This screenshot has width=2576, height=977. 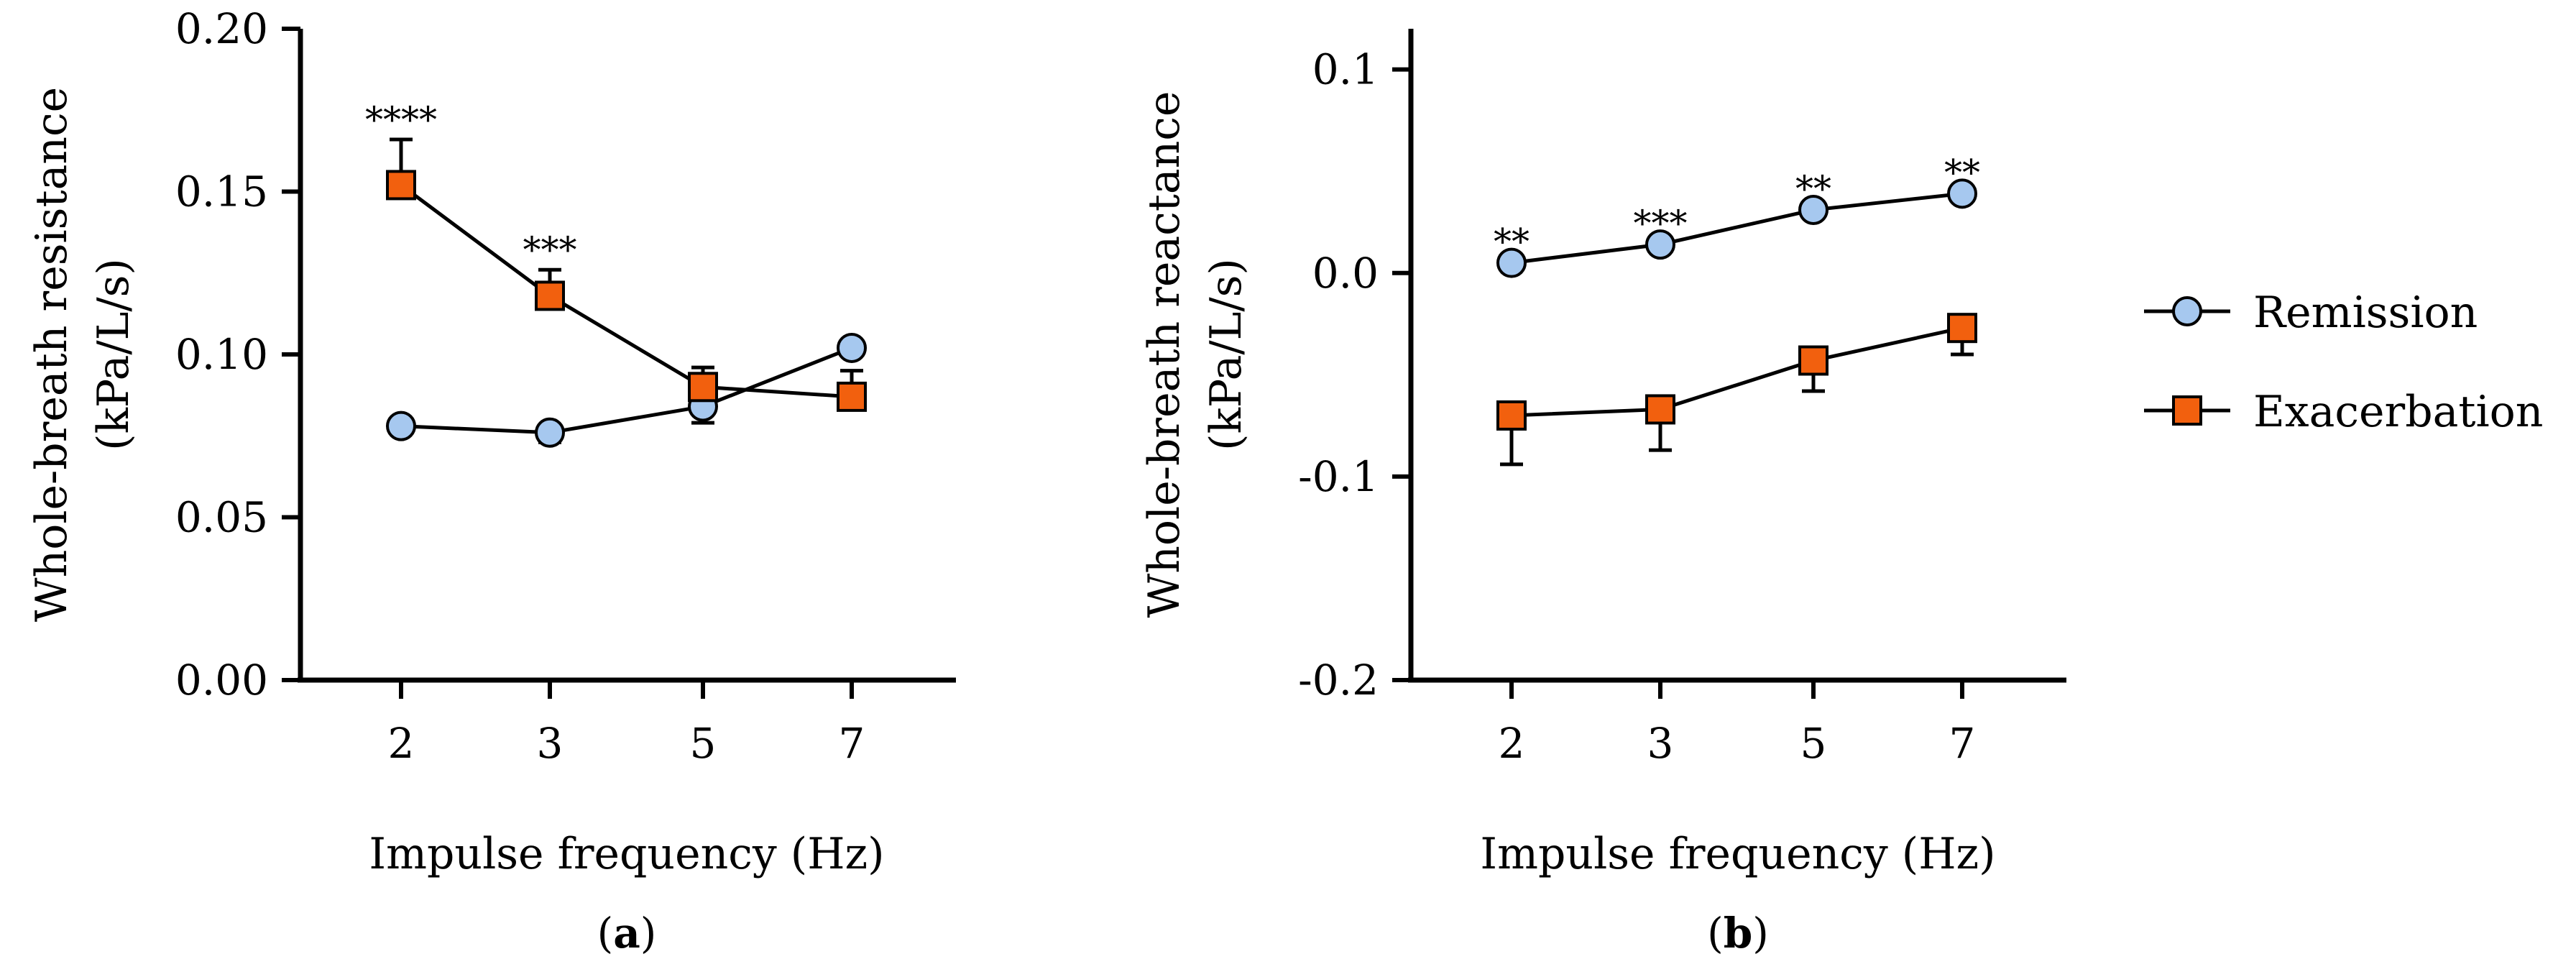 I want to click on panel-a-marks: *******, so click(x=616, y=273).